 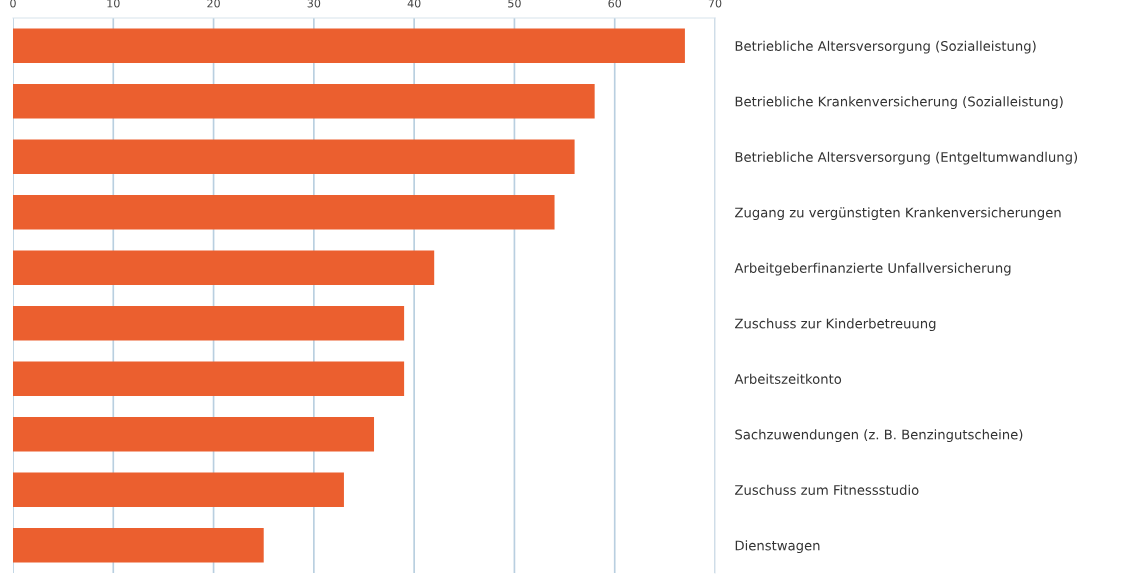 What do you see at coordinates (213, 4) in the screenshot?
I see `x-tick-label: 20` at bounding box center [213, 4].